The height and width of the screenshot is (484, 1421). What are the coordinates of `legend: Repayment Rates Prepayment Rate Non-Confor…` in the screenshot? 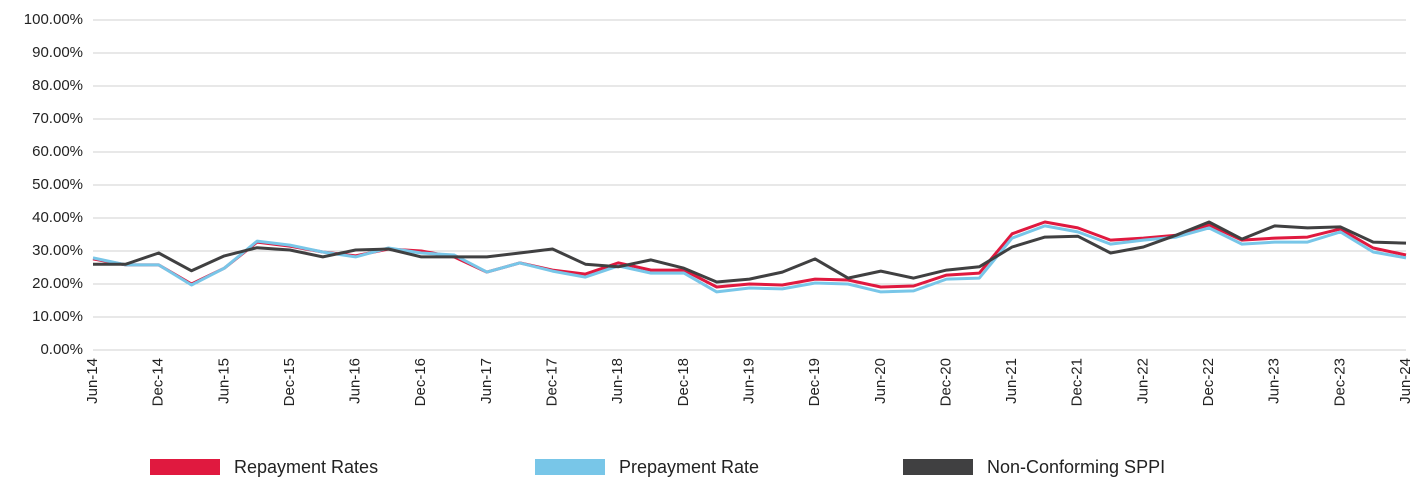 It's located at (657, 467).